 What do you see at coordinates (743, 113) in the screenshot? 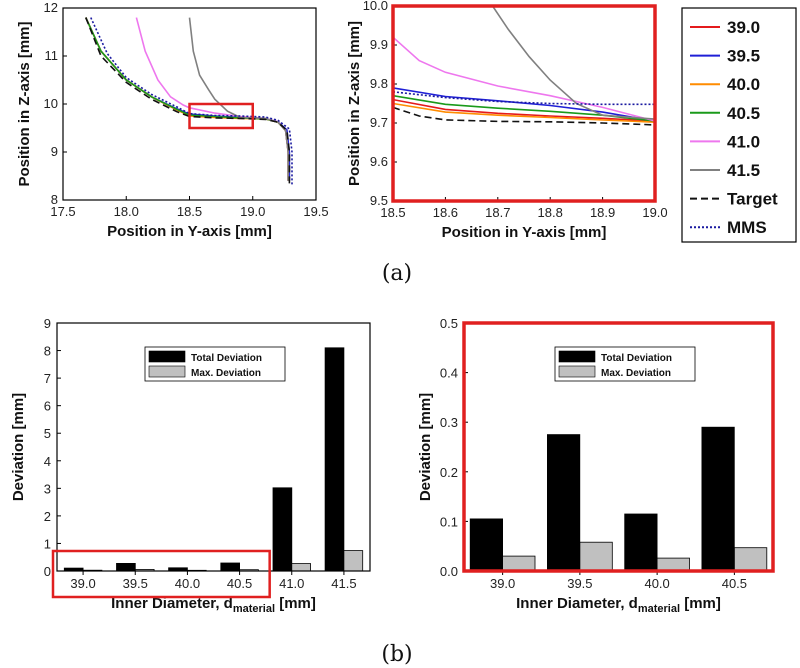
I see `legend-label: 40.5` at bounding box center [743, 113].